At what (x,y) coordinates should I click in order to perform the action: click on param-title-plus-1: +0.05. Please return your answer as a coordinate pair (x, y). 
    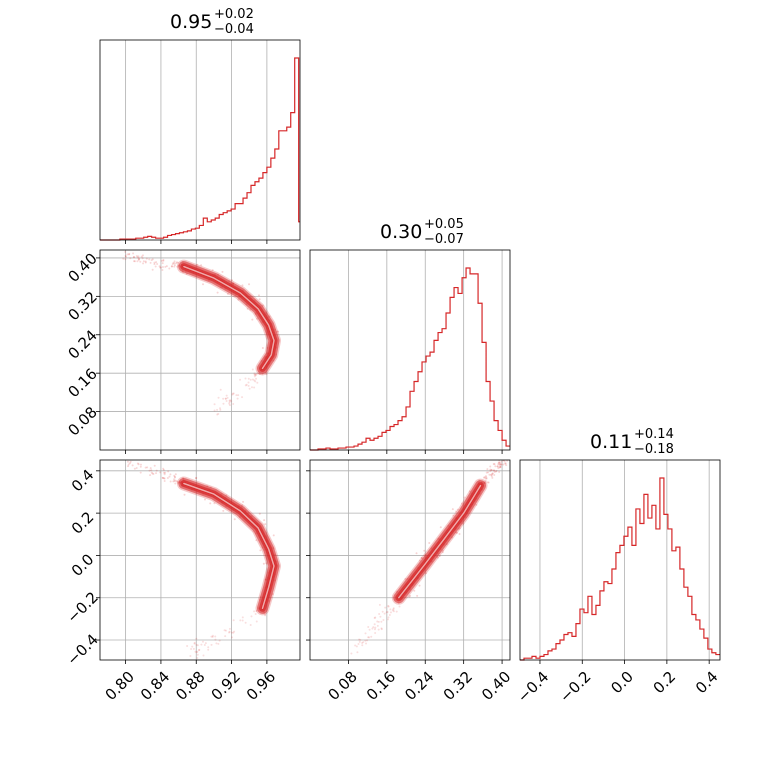
    Looking at the image, I should click on (444, 224).